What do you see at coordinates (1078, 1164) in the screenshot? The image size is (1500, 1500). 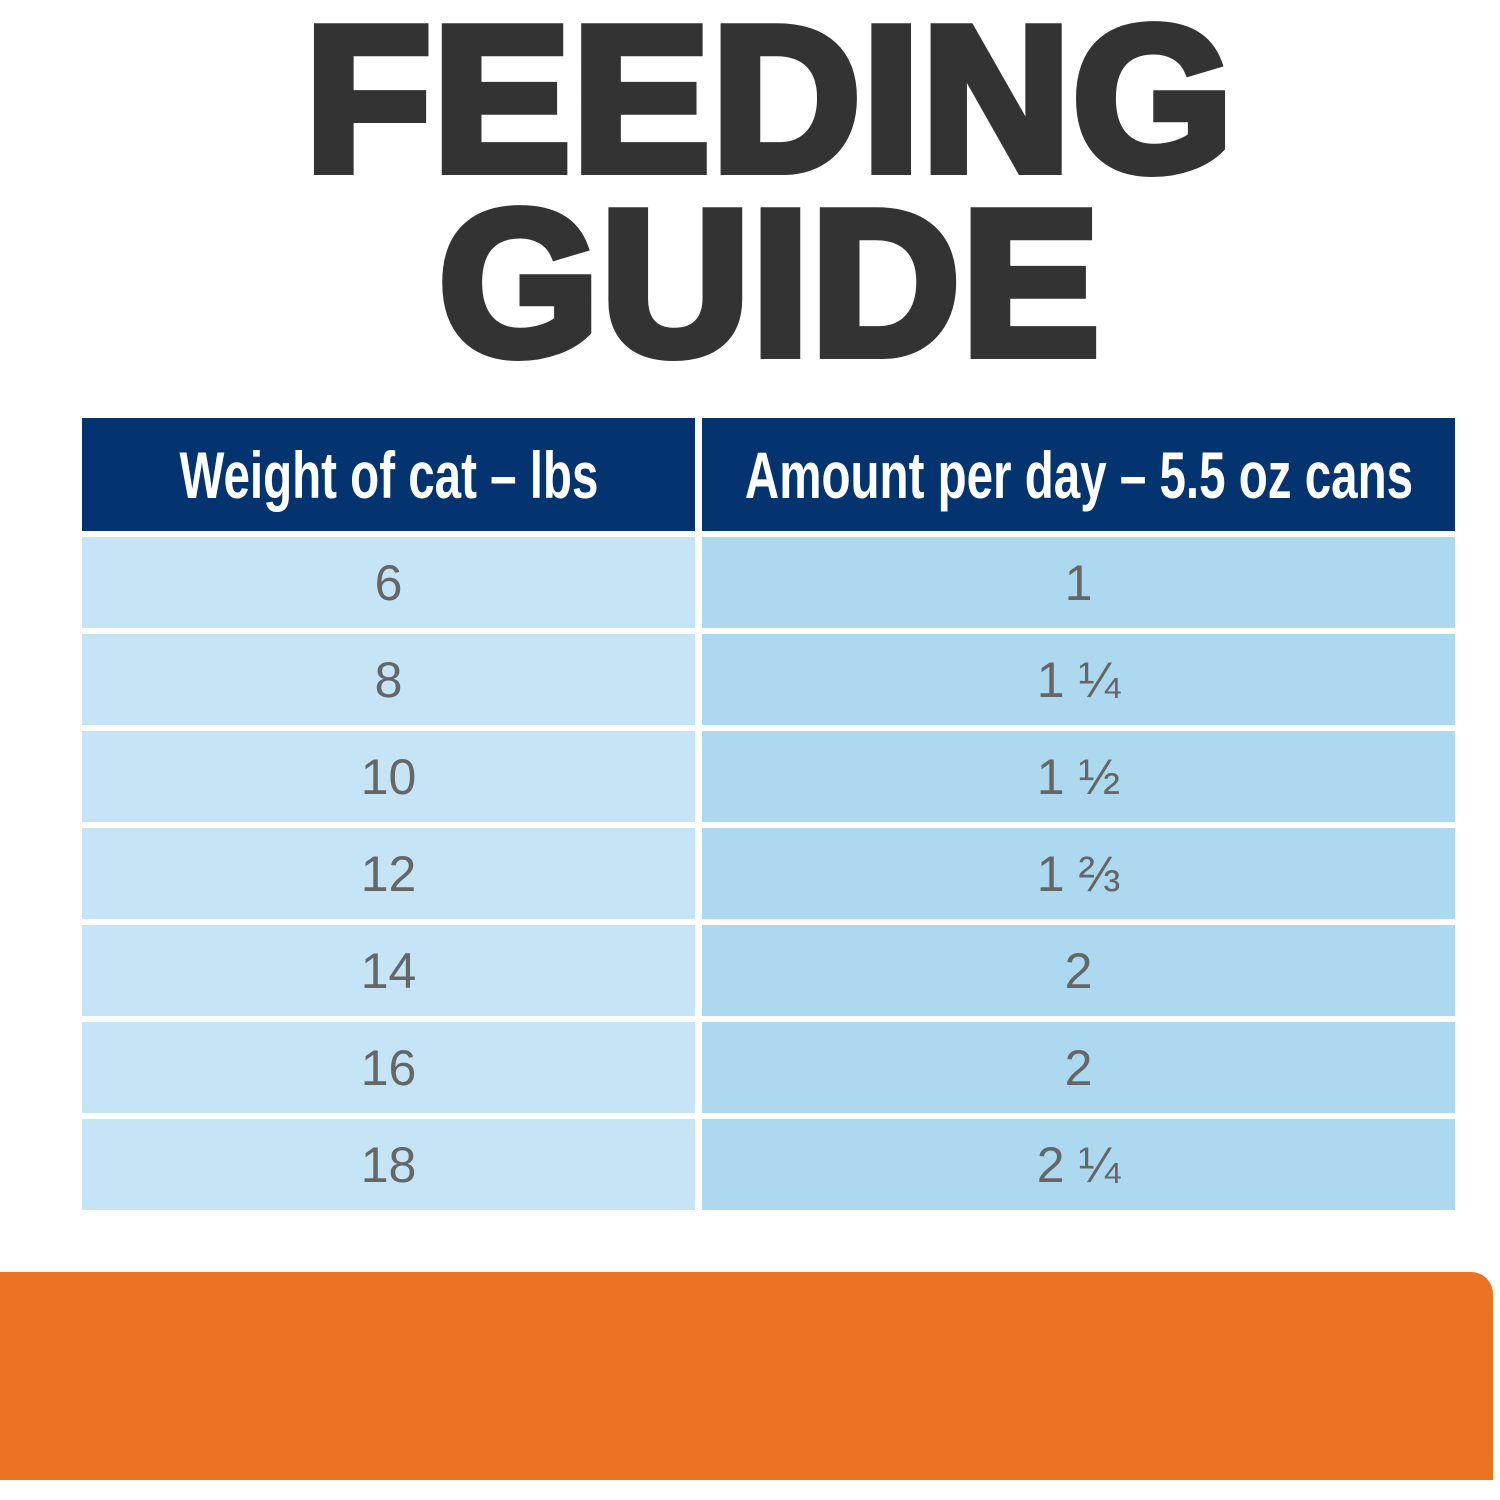 I see `amount-cell: 2 ¼` at bounding box center [1078, 1164].